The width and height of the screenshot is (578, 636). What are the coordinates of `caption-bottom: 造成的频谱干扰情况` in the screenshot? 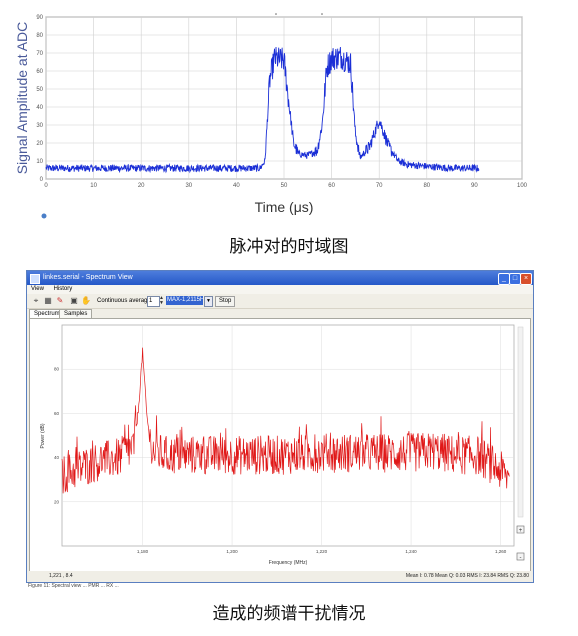 It's located at (289, 614).